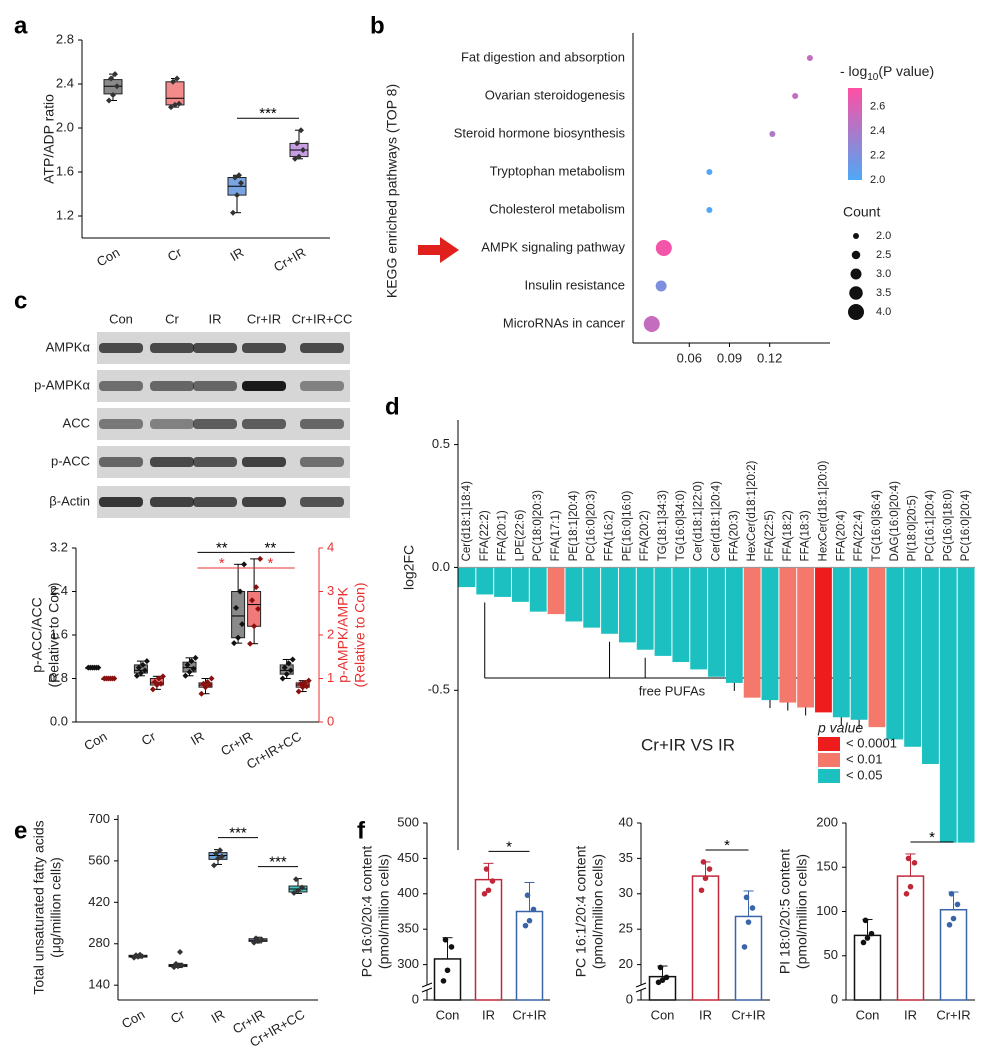  Describe the element at coordinates (877, 131) in the screenshot. I see `colorbar-tick-label: 2.4` at that location.